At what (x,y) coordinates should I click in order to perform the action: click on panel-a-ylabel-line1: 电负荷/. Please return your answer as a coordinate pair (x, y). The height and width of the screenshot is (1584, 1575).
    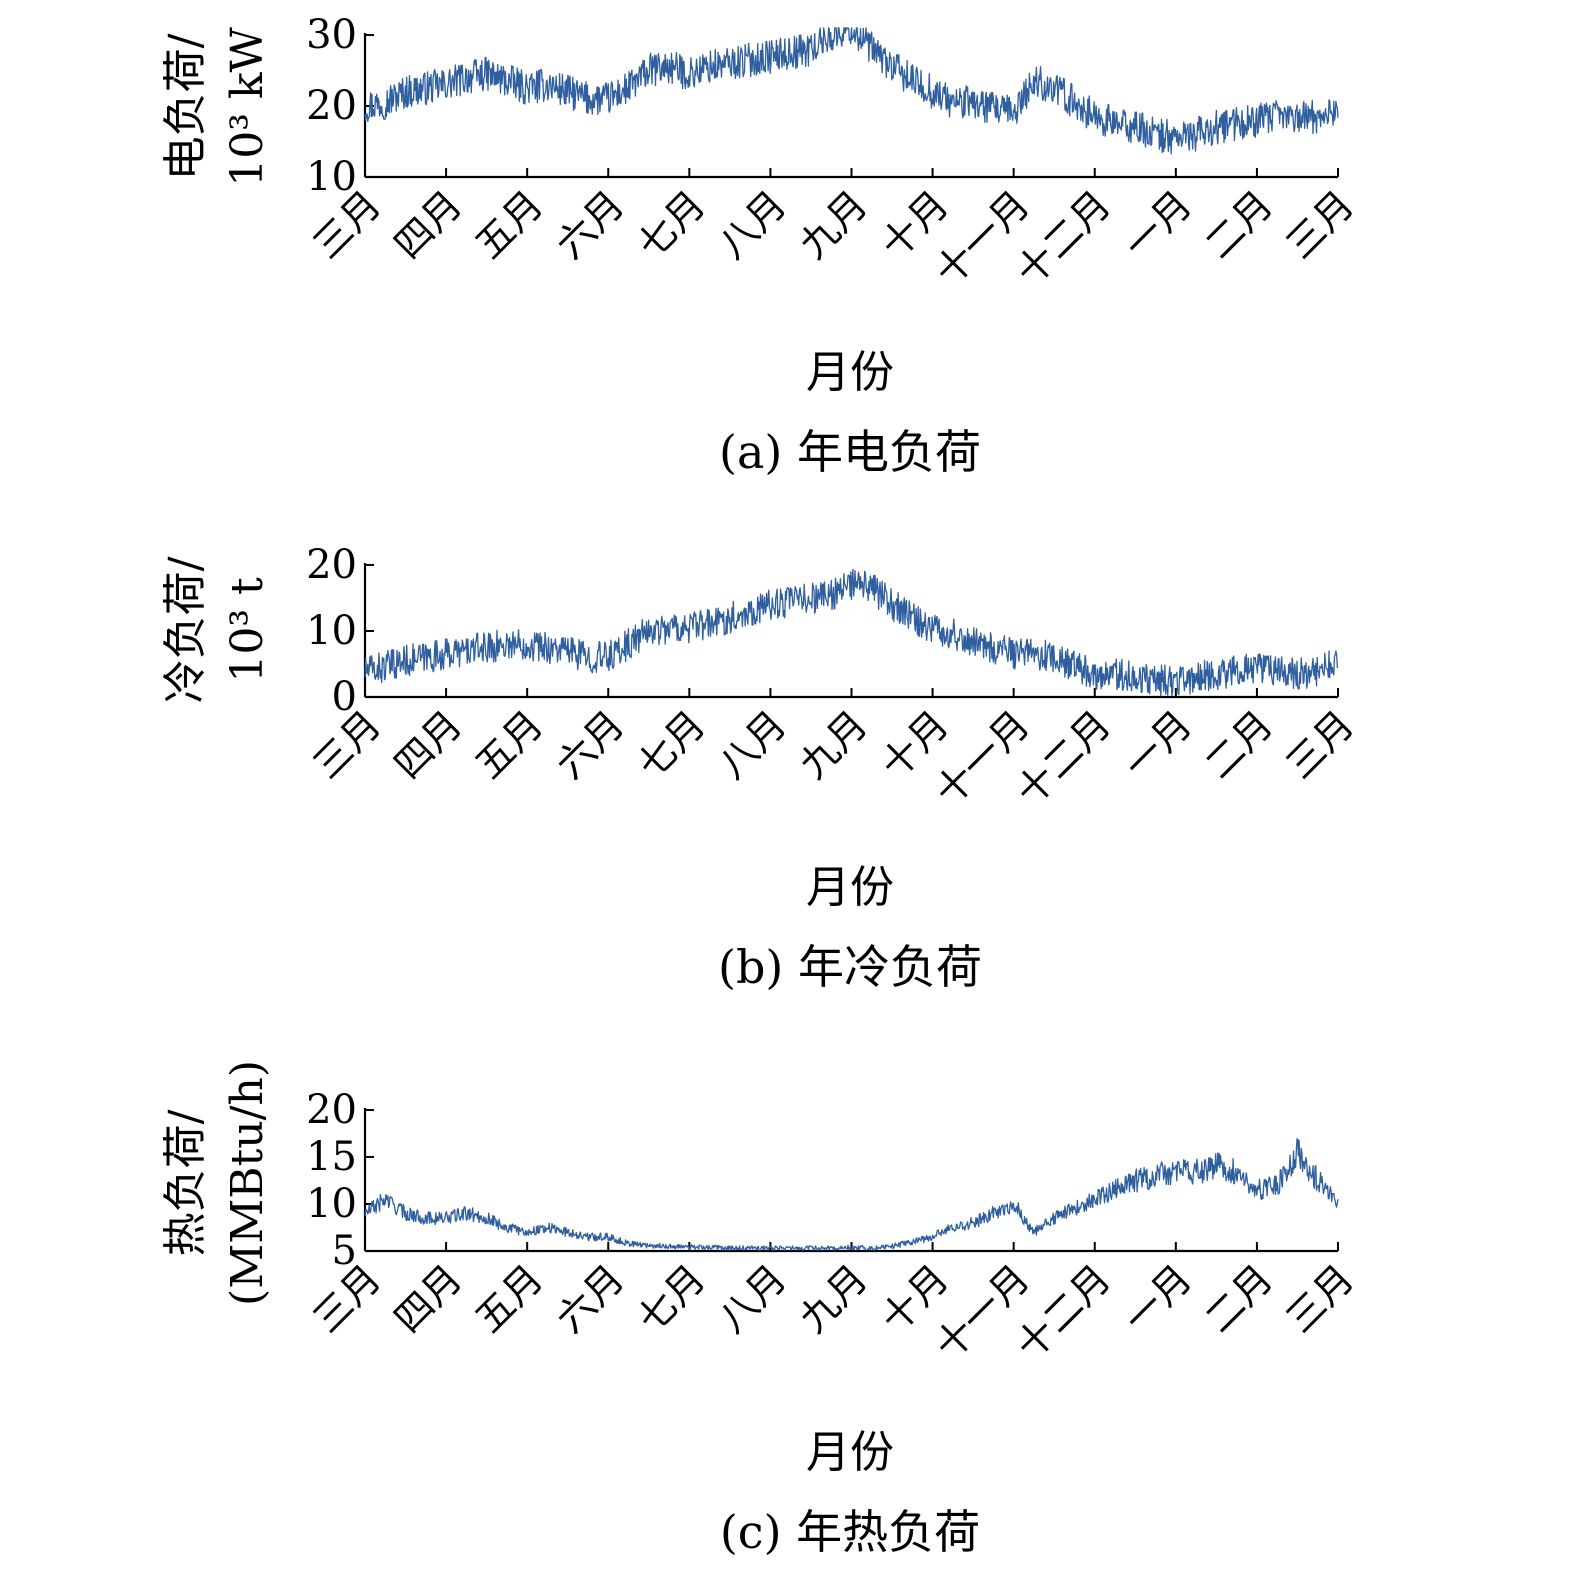
    Looking at the image, I should click on (185, 106).